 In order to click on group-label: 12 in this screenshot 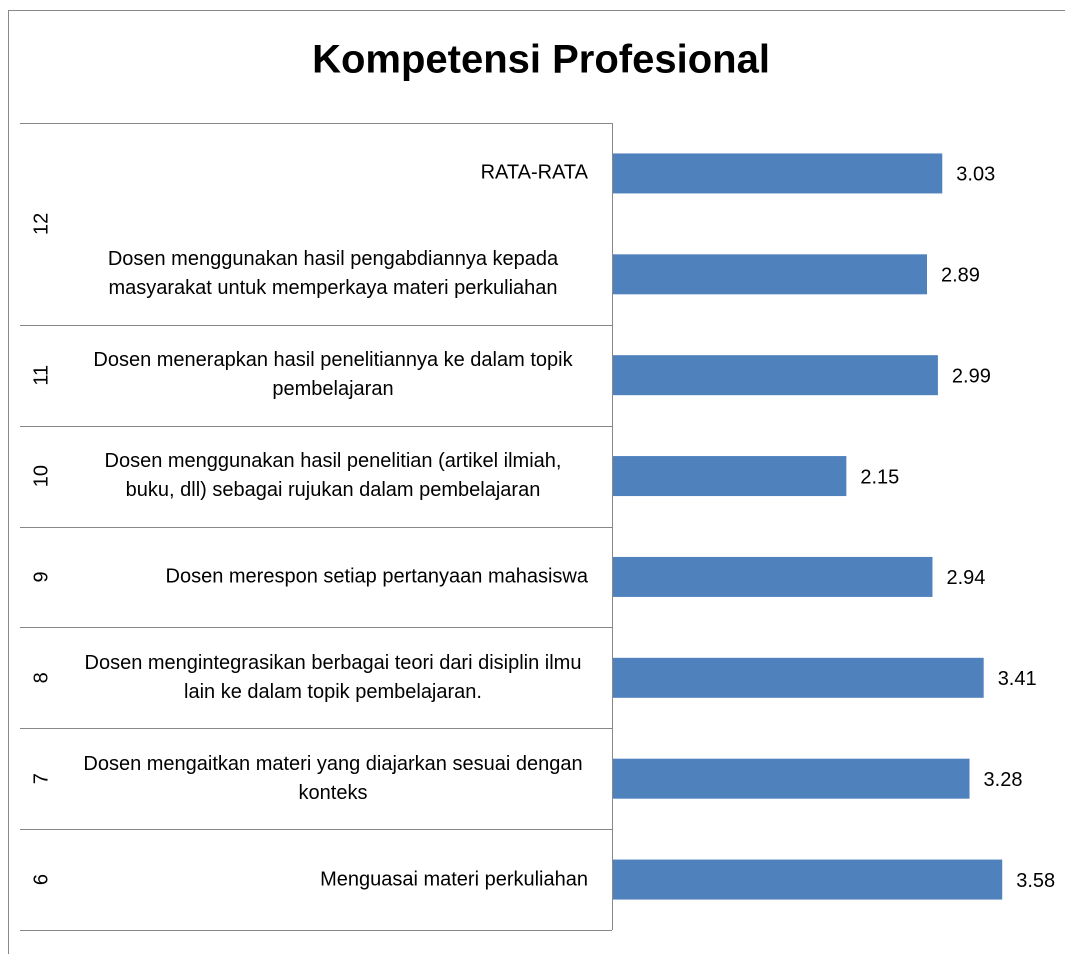, I will do `click(41, 224)`.